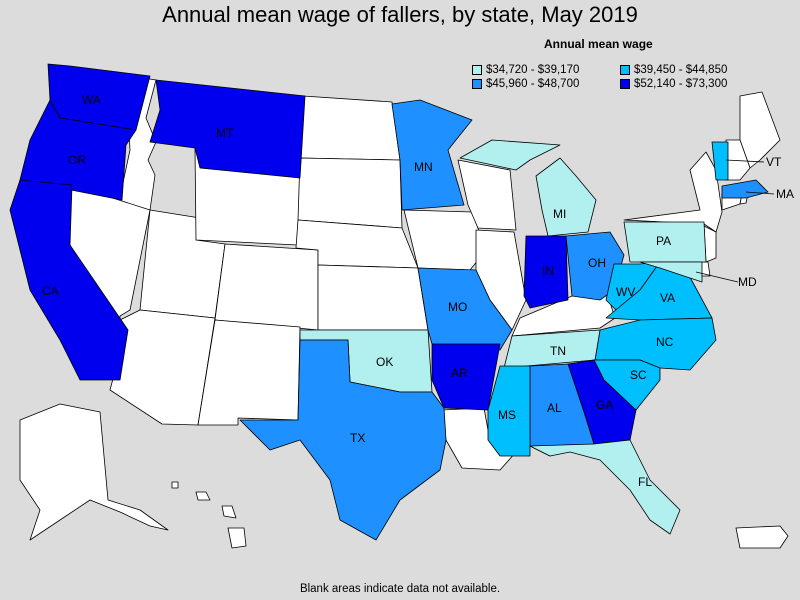  I want to click on state-ar, so click(466, 377).